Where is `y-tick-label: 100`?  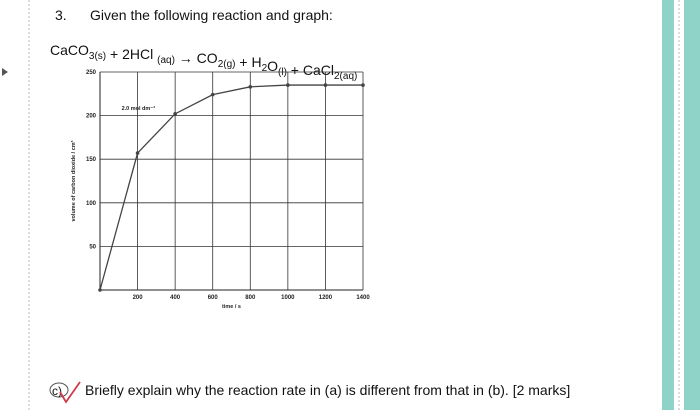 y-tick-label: 100 is located at coordinates (91, 204).